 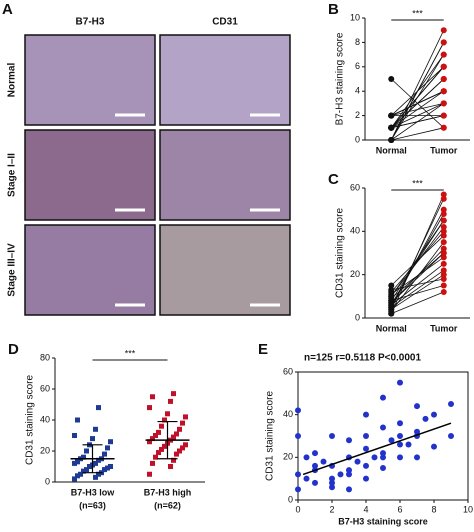 What do you see at coordinates (377, 449) in the screenshot?
I see `fit-line` at bounding box center [377, 449].